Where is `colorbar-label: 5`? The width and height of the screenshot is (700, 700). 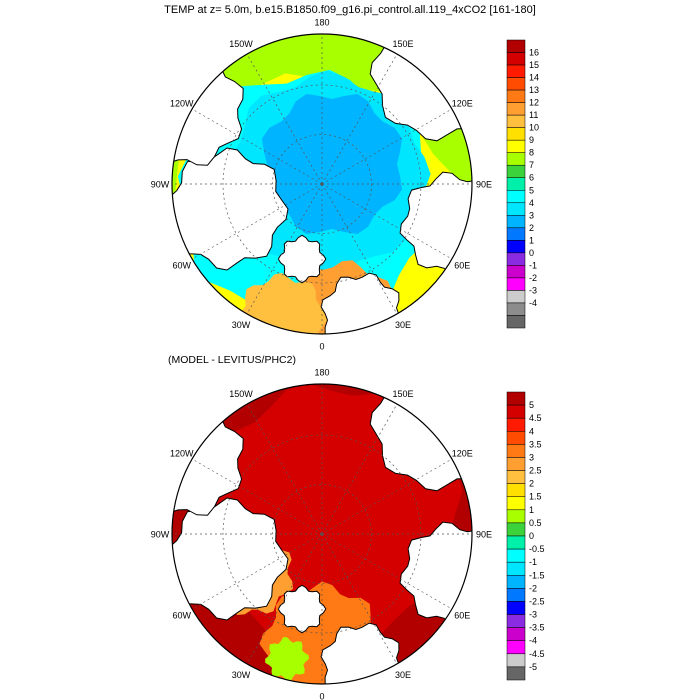 colorbar-label: 5 is located at coordinates (531, 405).